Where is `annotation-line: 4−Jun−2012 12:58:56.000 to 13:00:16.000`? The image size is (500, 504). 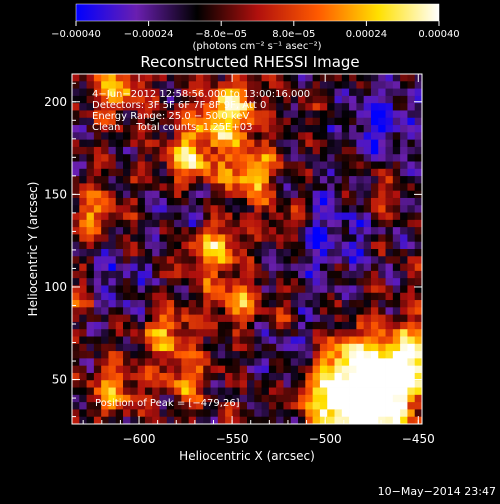 annotation-line: 4−Jun−2012 12:58:56.000 to 13:00:16.000 is located at coordinates (201, 94).